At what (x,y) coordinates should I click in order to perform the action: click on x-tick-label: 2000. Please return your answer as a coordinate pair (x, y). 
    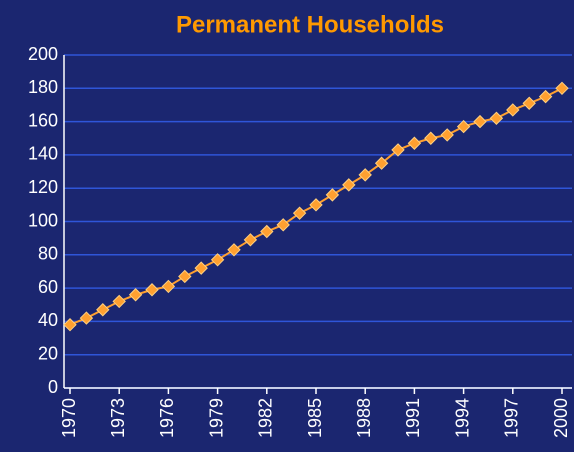
    Looking at the image, I should click on (561, 418).